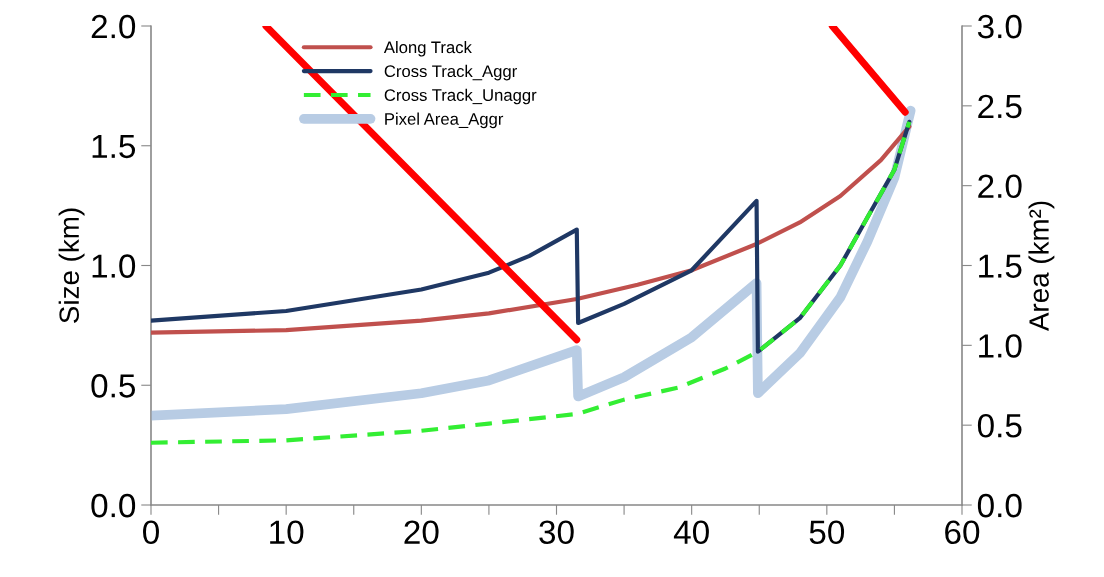 The height and width of the screenshot is (577, 1104). What do you see at coordinates (1000, 106) in the screenshot?
I see `y2-tick-label: 2.5` at bounding box center [1000, 106].